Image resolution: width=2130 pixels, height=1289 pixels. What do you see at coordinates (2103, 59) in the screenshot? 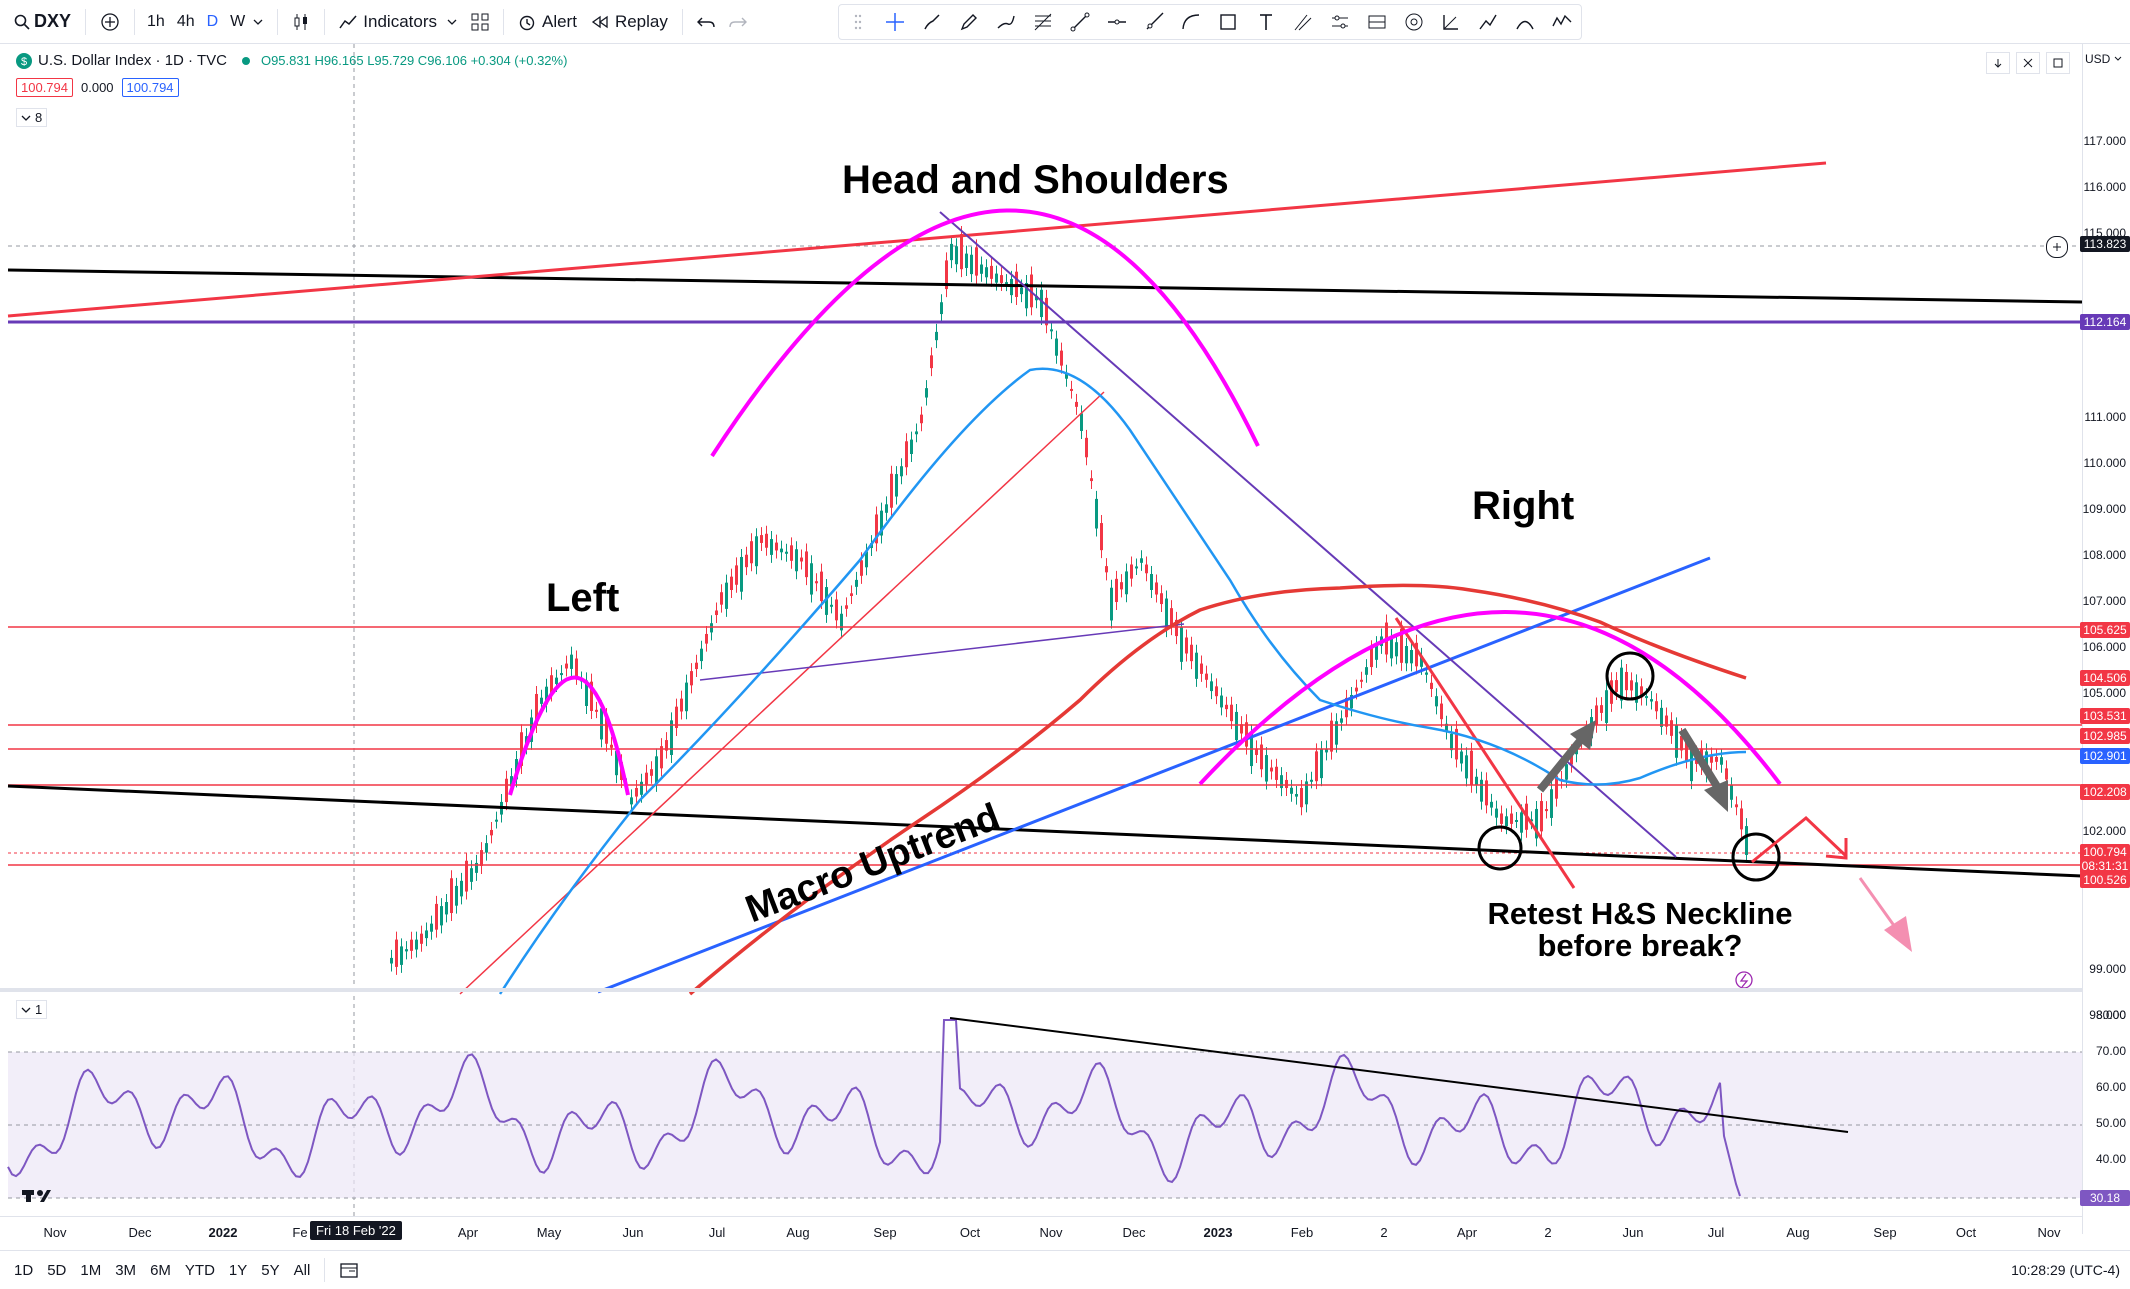
I see `currency-select: USD` at bounding box center [2103, 59].